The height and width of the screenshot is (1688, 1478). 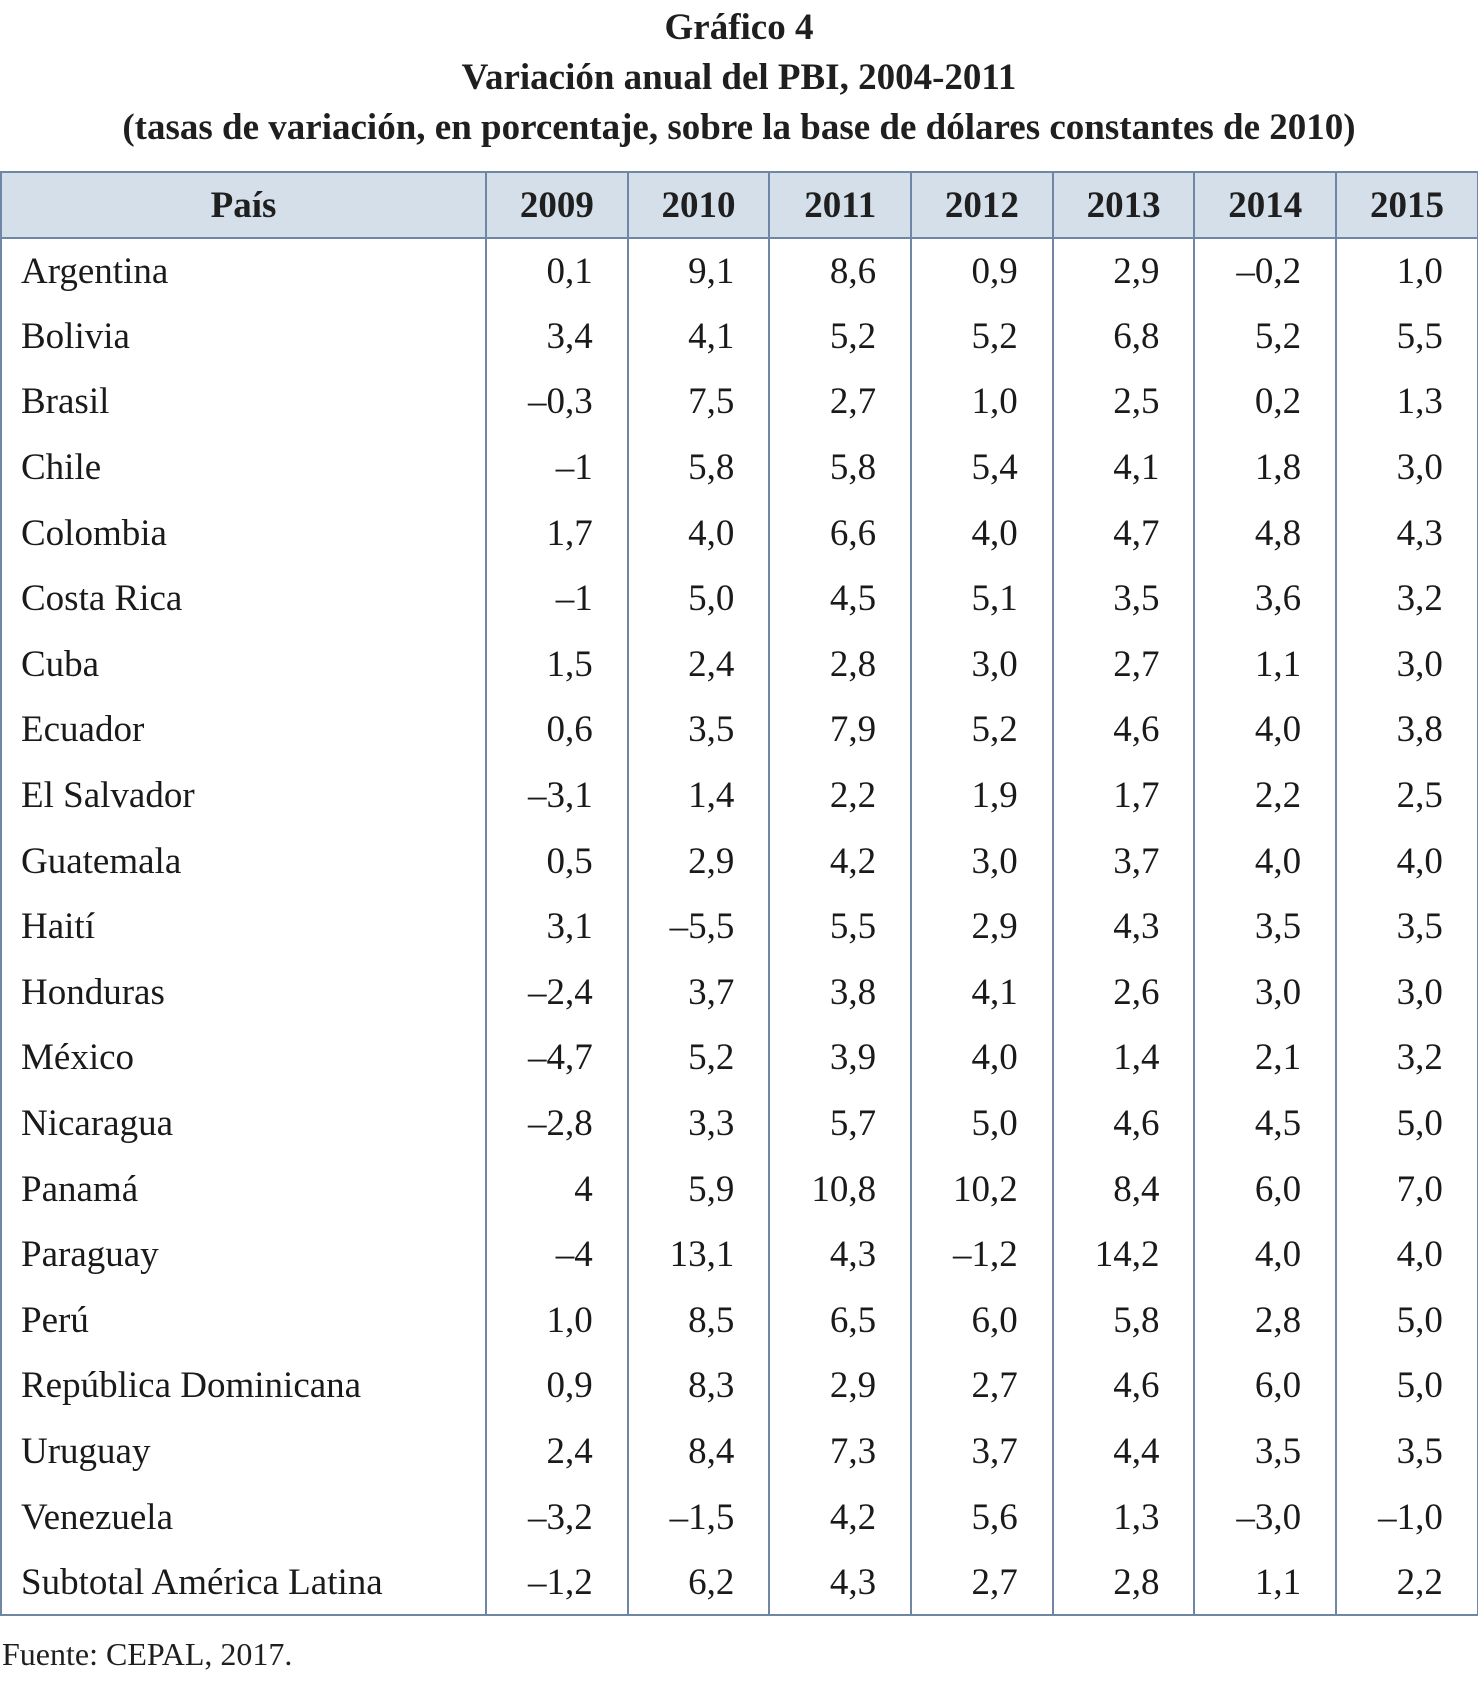 I want to click on table-row: Honduras –2,4 3,7 3,8 4,1 2,6 3,0 3,0, so click(x=739, y=992).